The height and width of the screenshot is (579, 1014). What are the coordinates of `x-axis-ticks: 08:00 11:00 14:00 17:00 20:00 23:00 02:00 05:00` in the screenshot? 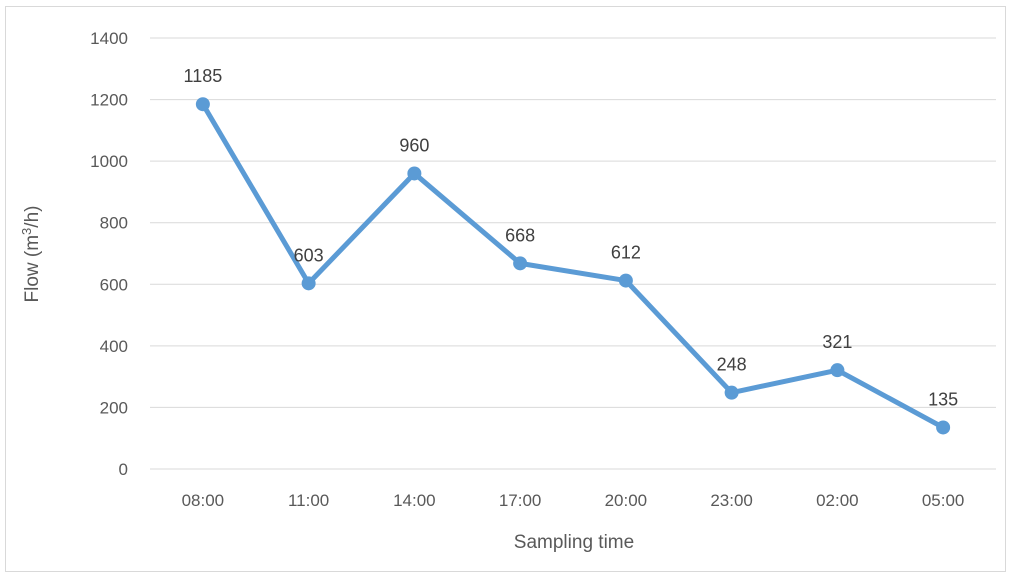 It's located at (573, 500).